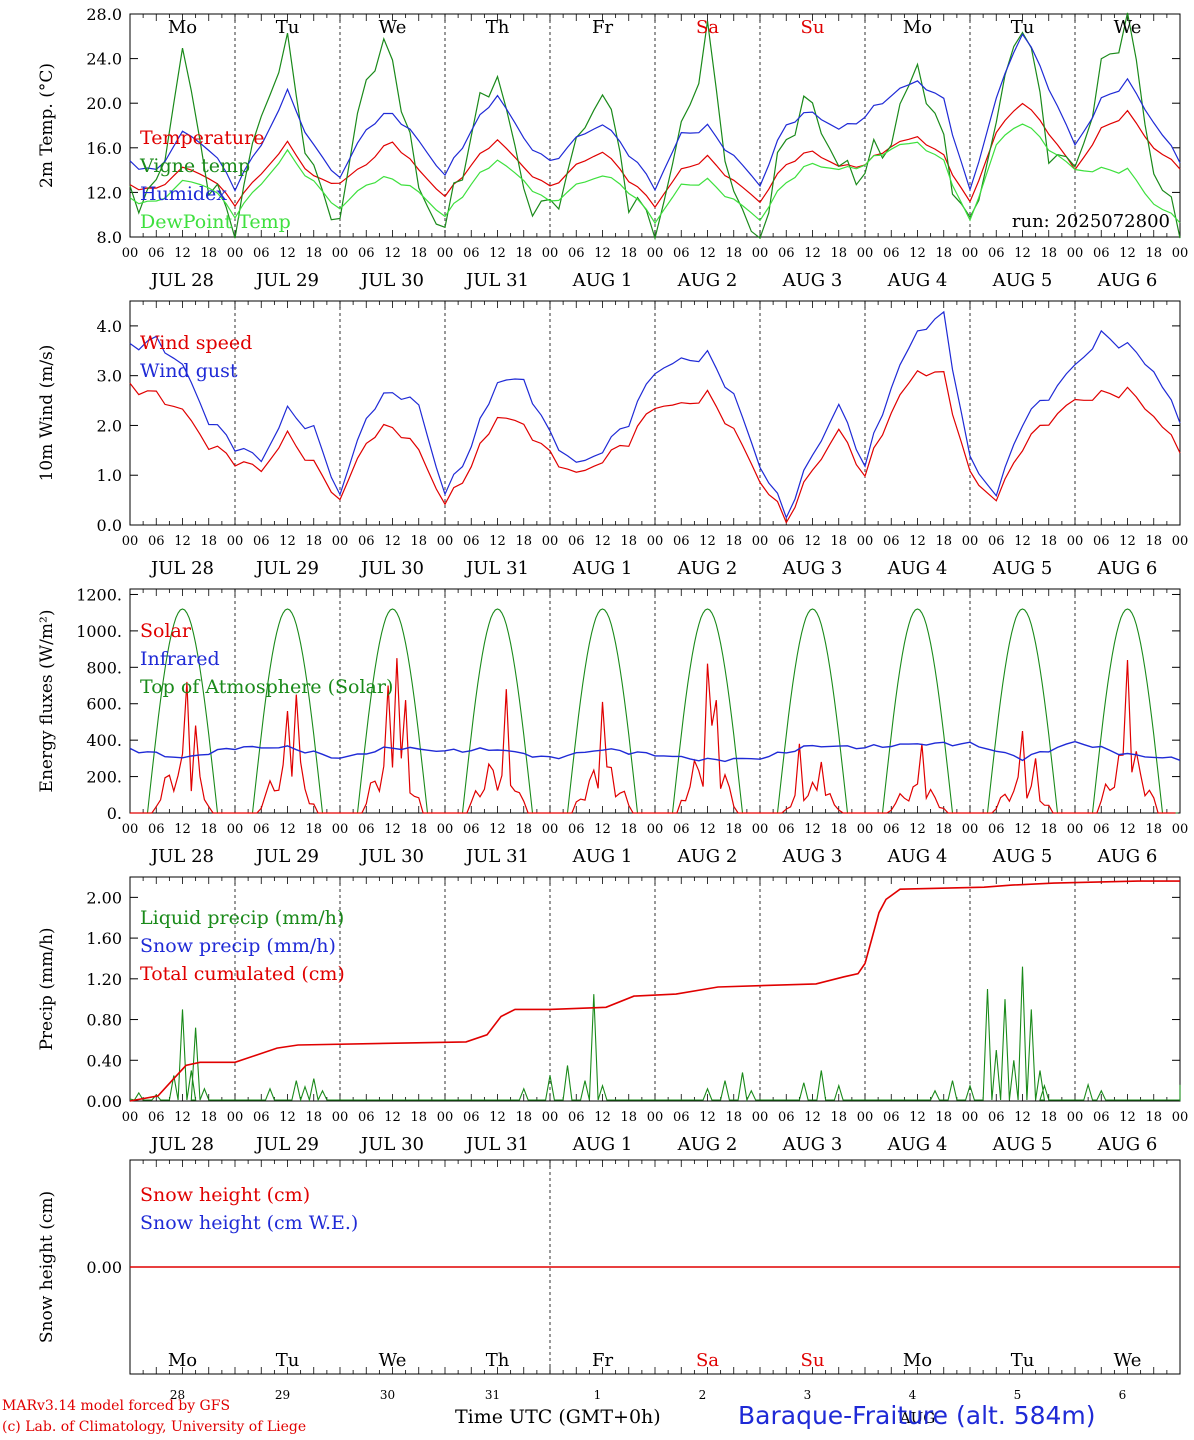 Image resolution: width=1194 pixels, height=1440 pixels. What do you see at coordinates (215, 222) in the screenshot?
I see `legend-entry: DewPoint Temp` at bounding box center [215, 222].